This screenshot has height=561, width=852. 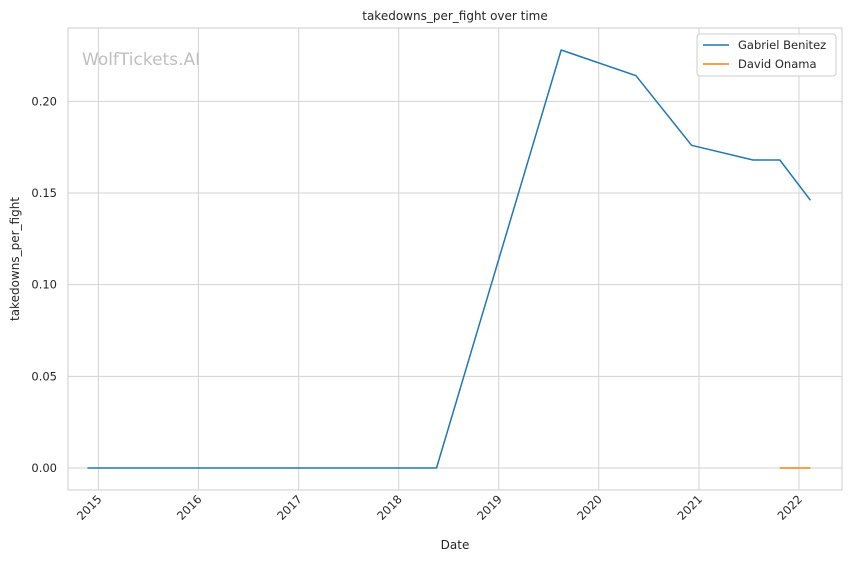 I want to click on y-tick-label: 0.15, so click(x=44, y=193).